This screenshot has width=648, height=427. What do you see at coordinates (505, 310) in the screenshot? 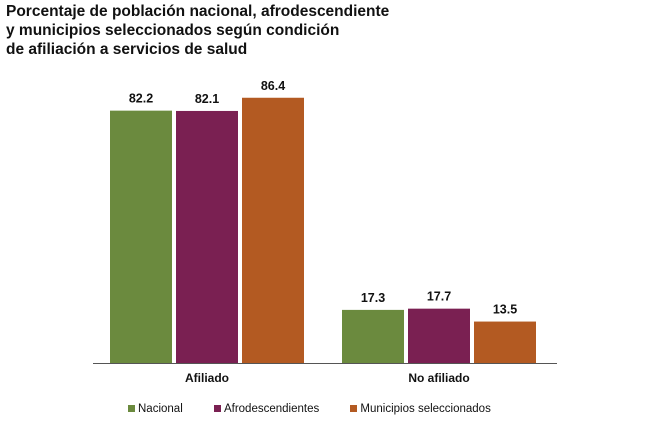
I see `data-label-municipios-2: 13.5` at bounding box center [505, 310].